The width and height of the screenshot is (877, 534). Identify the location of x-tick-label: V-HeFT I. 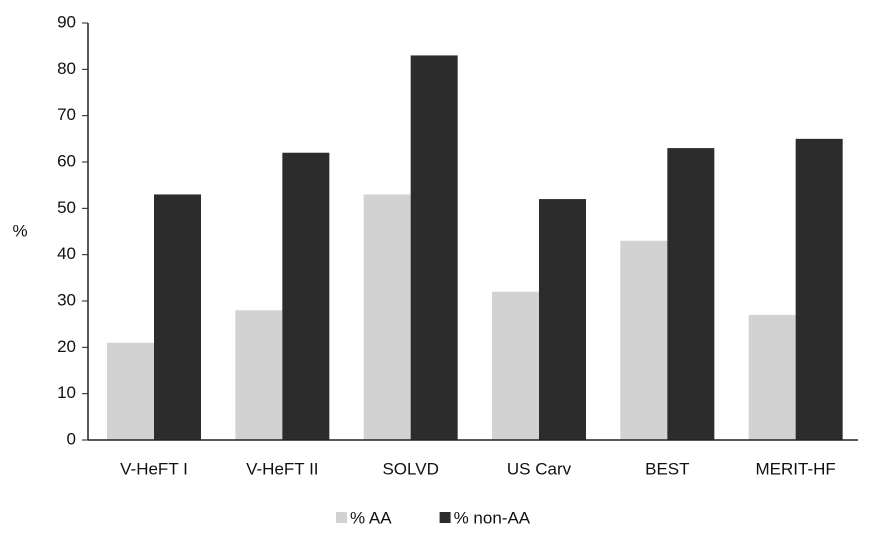
(154, 468).